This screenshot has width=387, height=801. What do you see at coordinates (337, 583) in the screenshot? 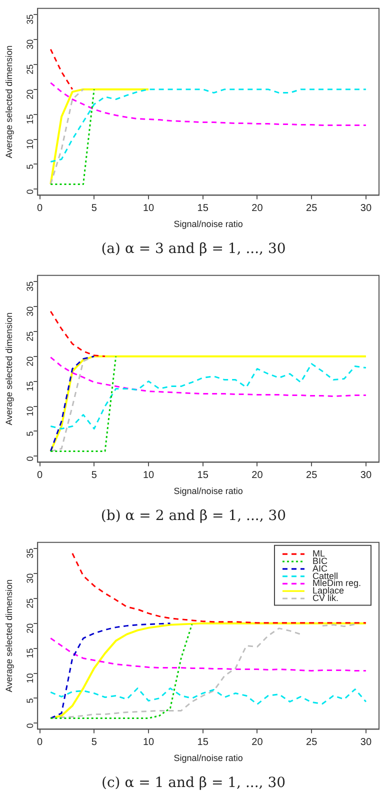
I see `legend-label: MleDim reg.` at bounding box center [337, 583].